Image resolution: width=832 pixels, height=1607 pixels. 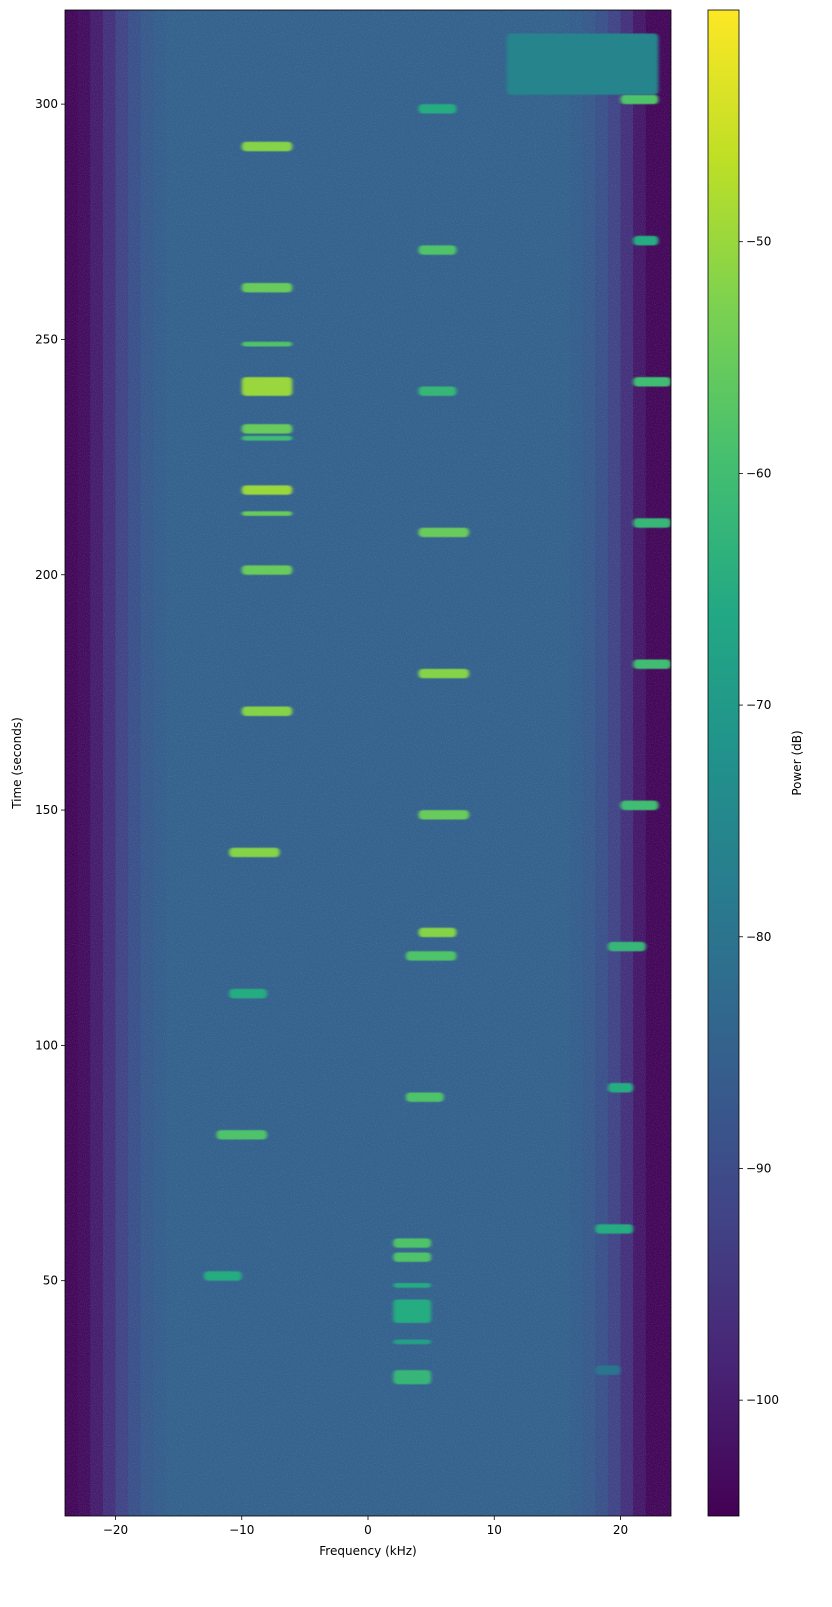 What do you see at coordinates (46, 1045) in the screenshot?
I see `y-tick-label: 100` at bounding box center [46, 1045].